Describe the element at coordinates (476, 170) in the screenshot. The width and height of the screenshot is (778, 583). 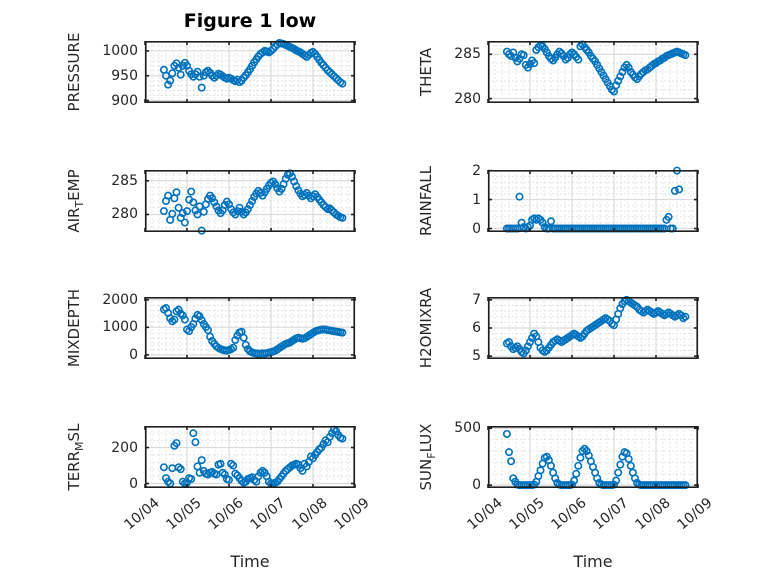
I see `y-tick-label: 2` at that location.